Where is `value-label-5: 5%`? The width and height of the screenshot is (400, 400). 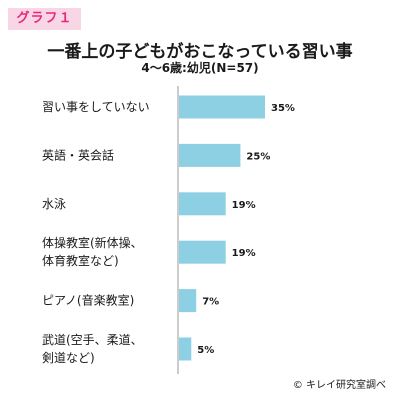 value-label-5: 5% is located at coordinates (205, 350).